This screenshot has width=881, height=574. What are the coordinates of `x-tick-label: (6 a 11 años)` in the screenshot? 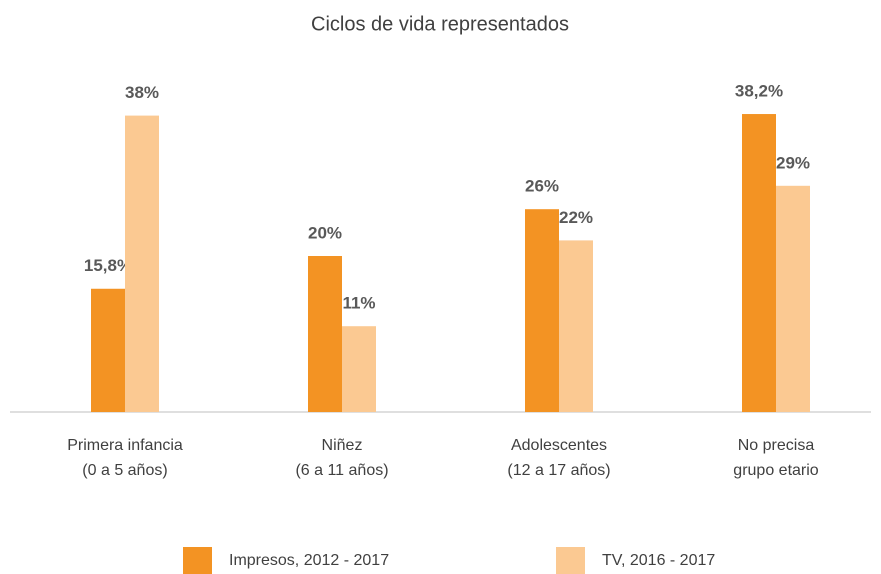 It's located at (341, 470).